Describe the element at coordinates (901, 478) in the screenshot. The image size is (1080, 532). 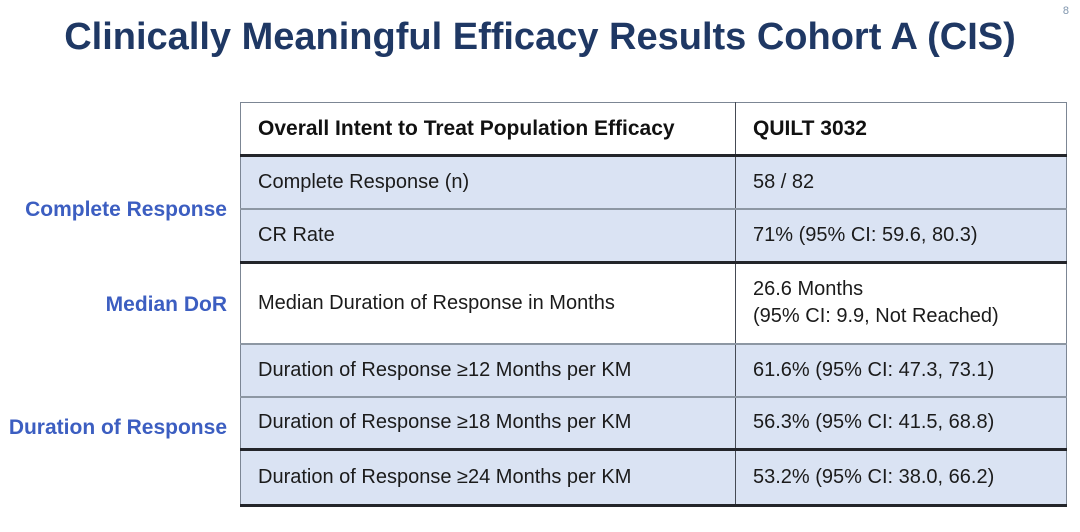
I see `row-value: 53.2% (95% CI: 38.0, 66.2)` at that location.